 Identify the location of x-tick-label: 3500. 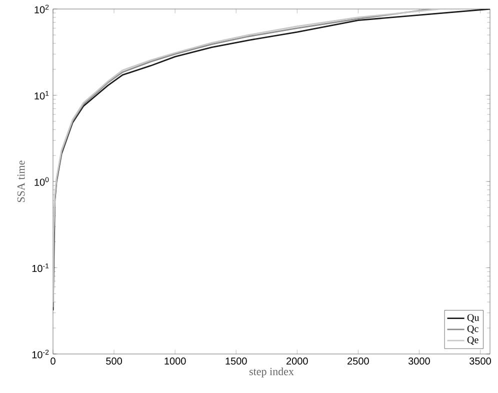
(480, 361).